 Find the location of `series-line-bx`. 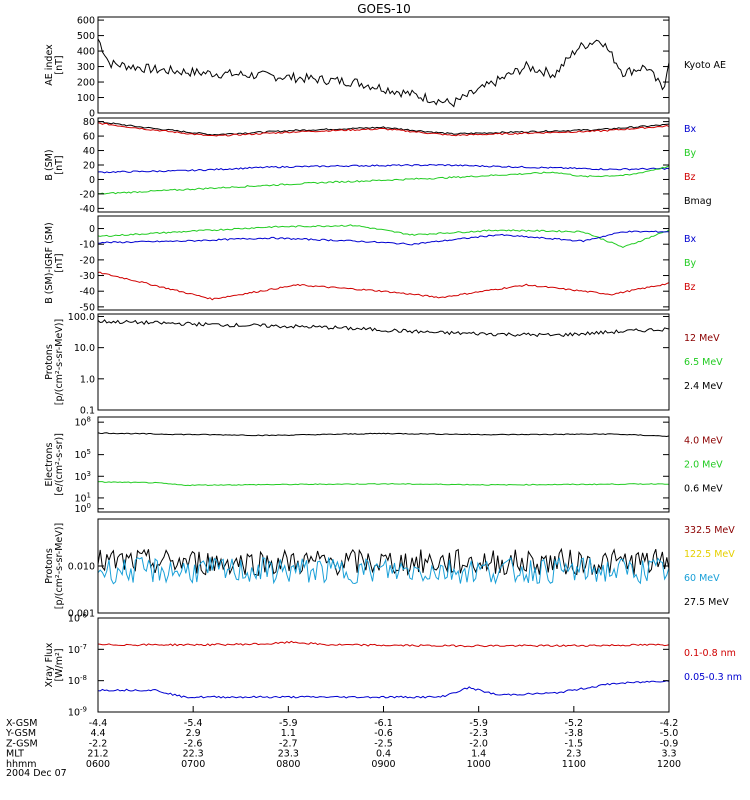

series-line-bx is located at coordinates (383, 168).